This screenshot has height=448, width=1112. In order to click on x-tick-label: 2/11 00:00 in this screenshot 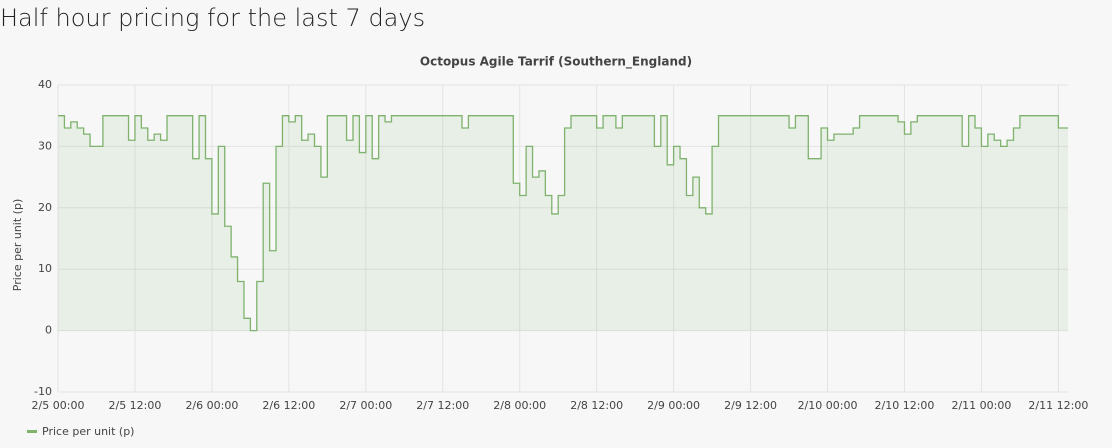, I will do `click(981, 405)`.